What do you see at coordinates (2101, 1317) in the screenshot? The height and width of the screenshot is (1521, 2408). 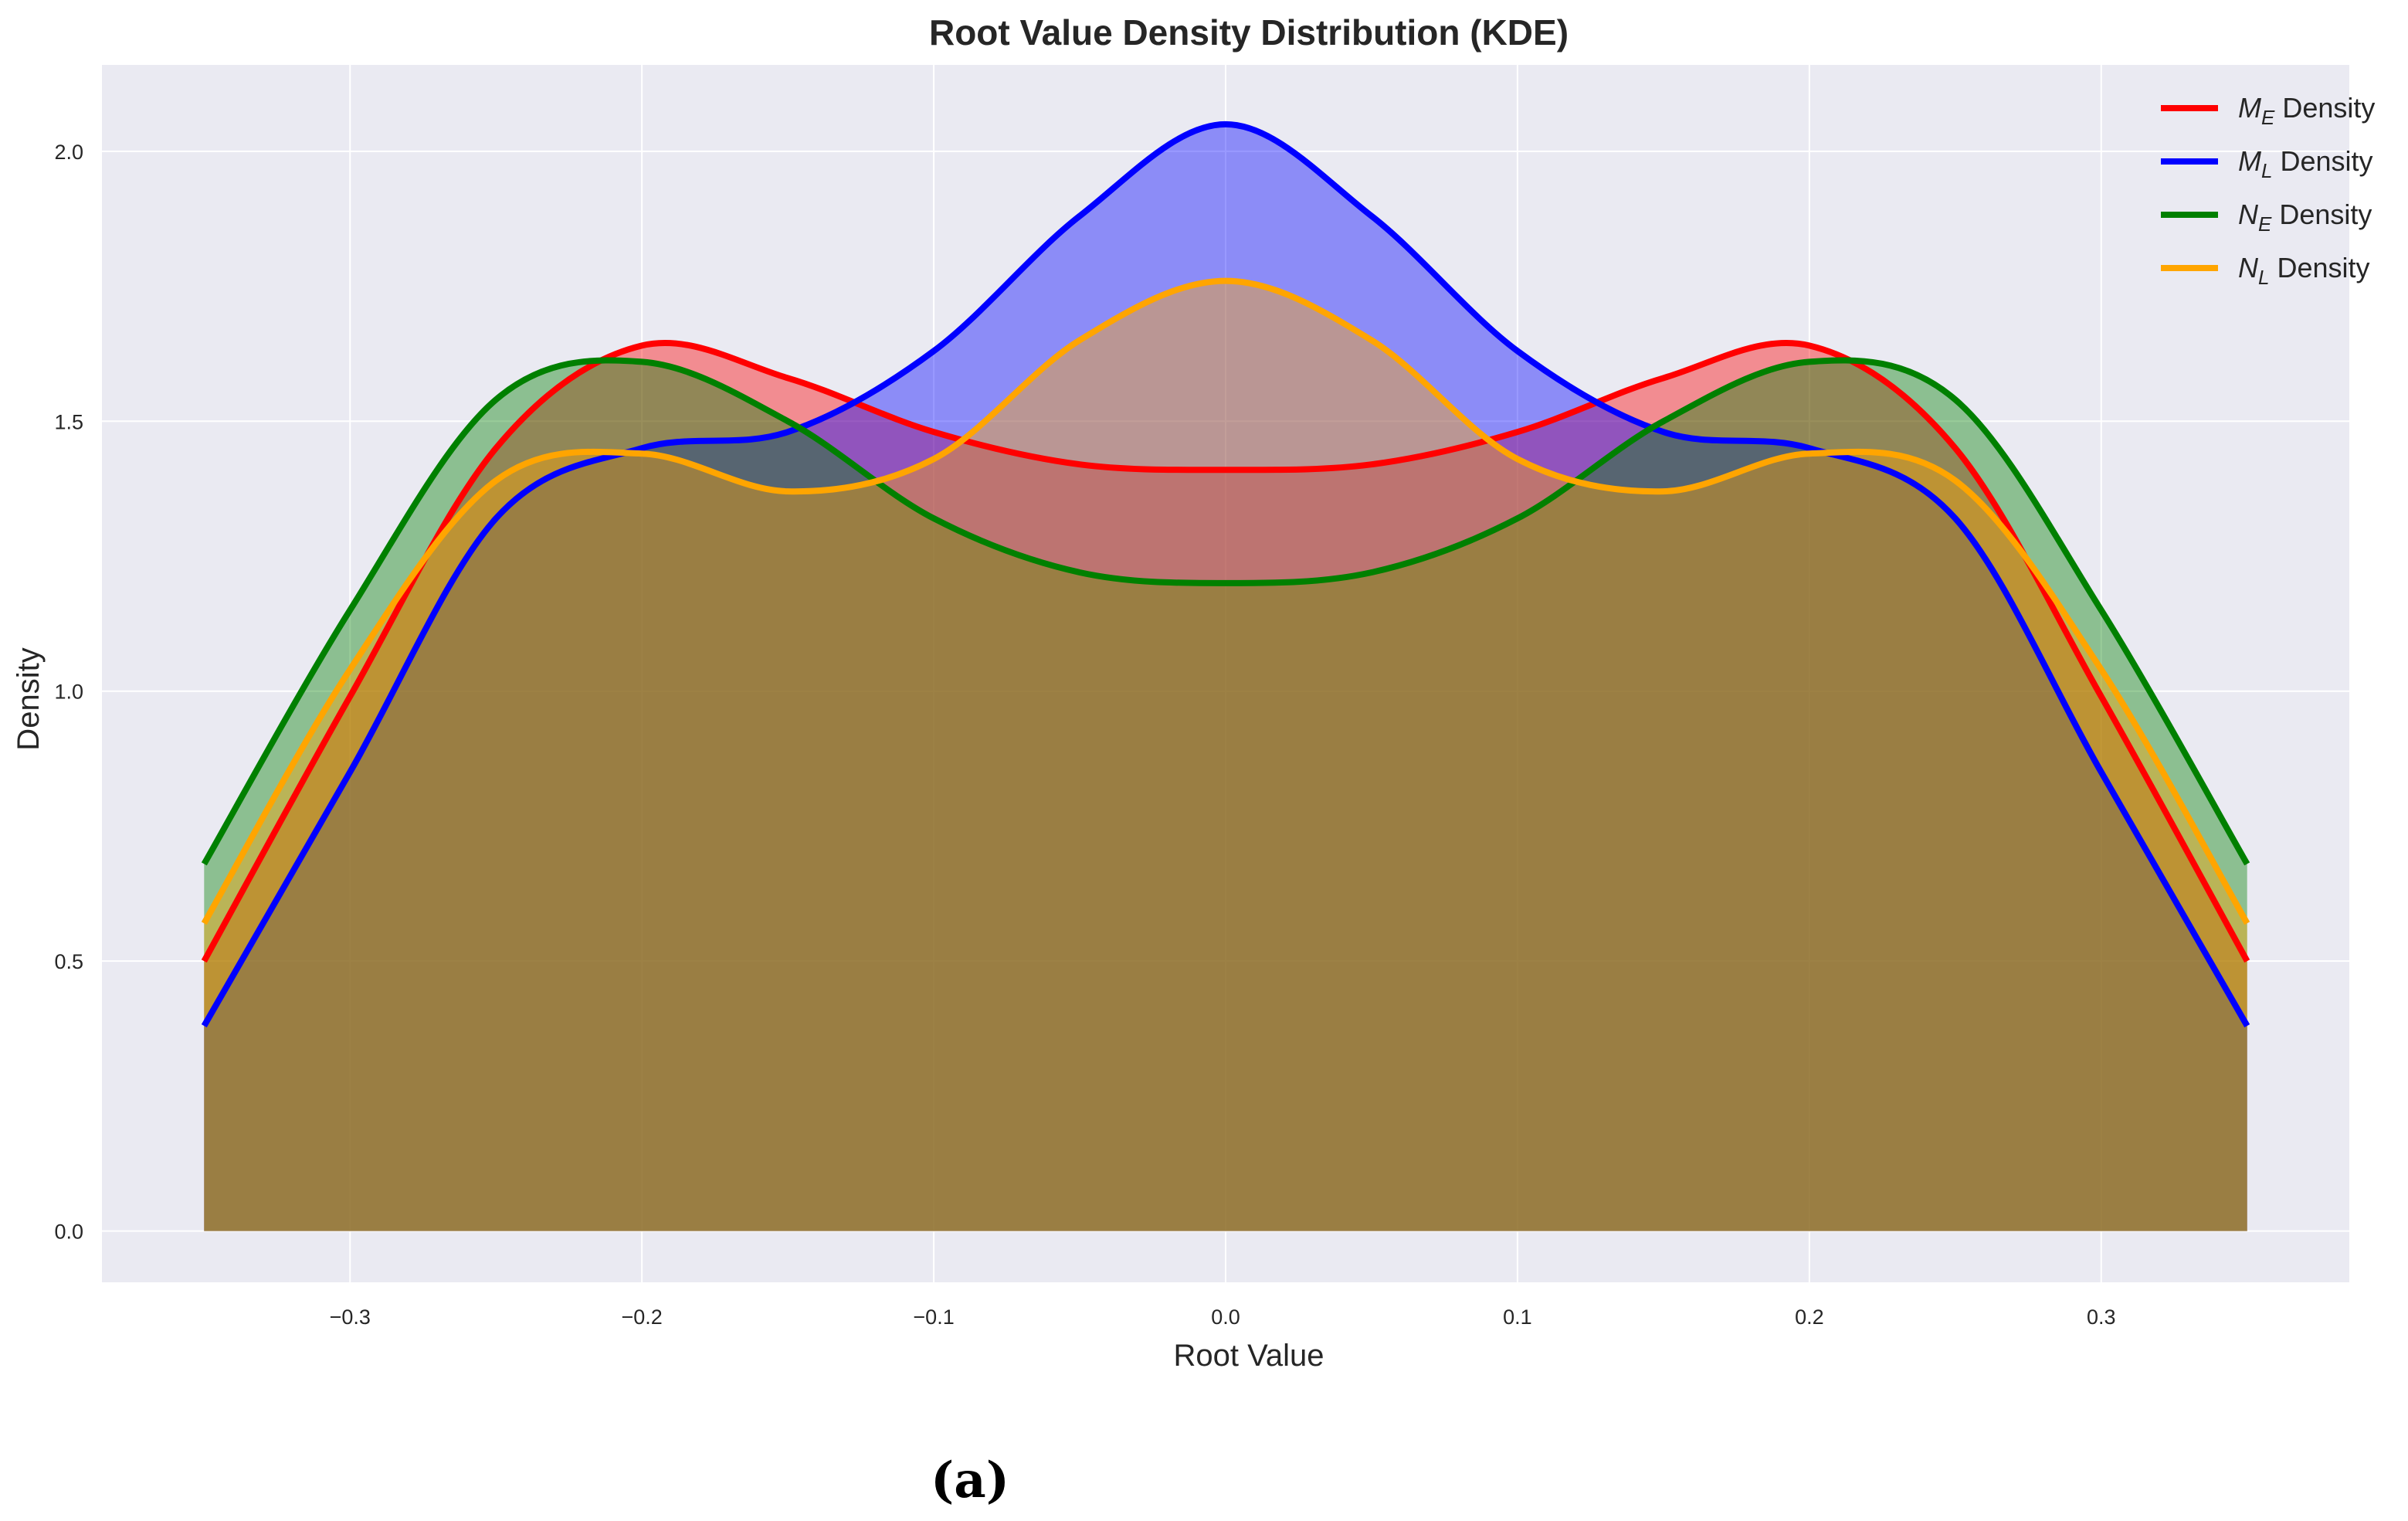 I see `x-tick-label: 0.3` at bounding box center [2101, 1317].